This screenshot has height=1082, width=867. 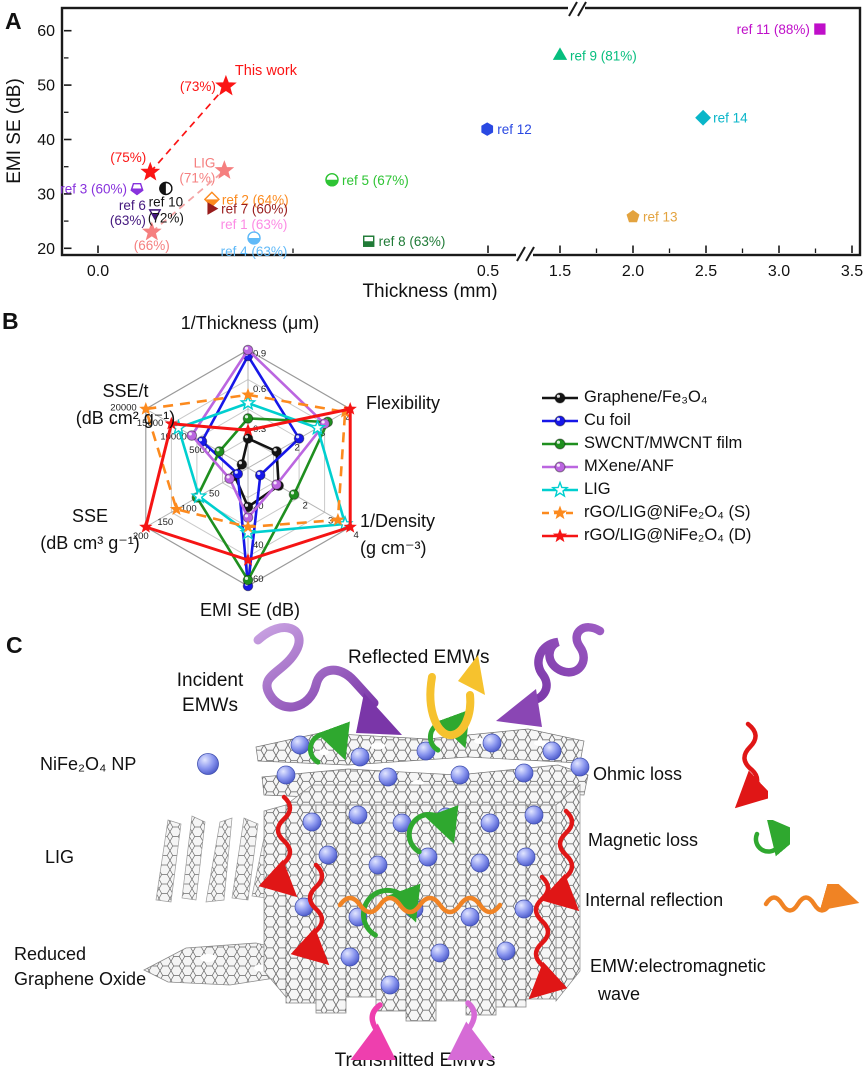 What do you see at coordinates (90, 530) in the screenshot?
I see `radar-axis-title-sse: SSE (dB cm³ g⁻¹)` at bounding box center [90, 530].